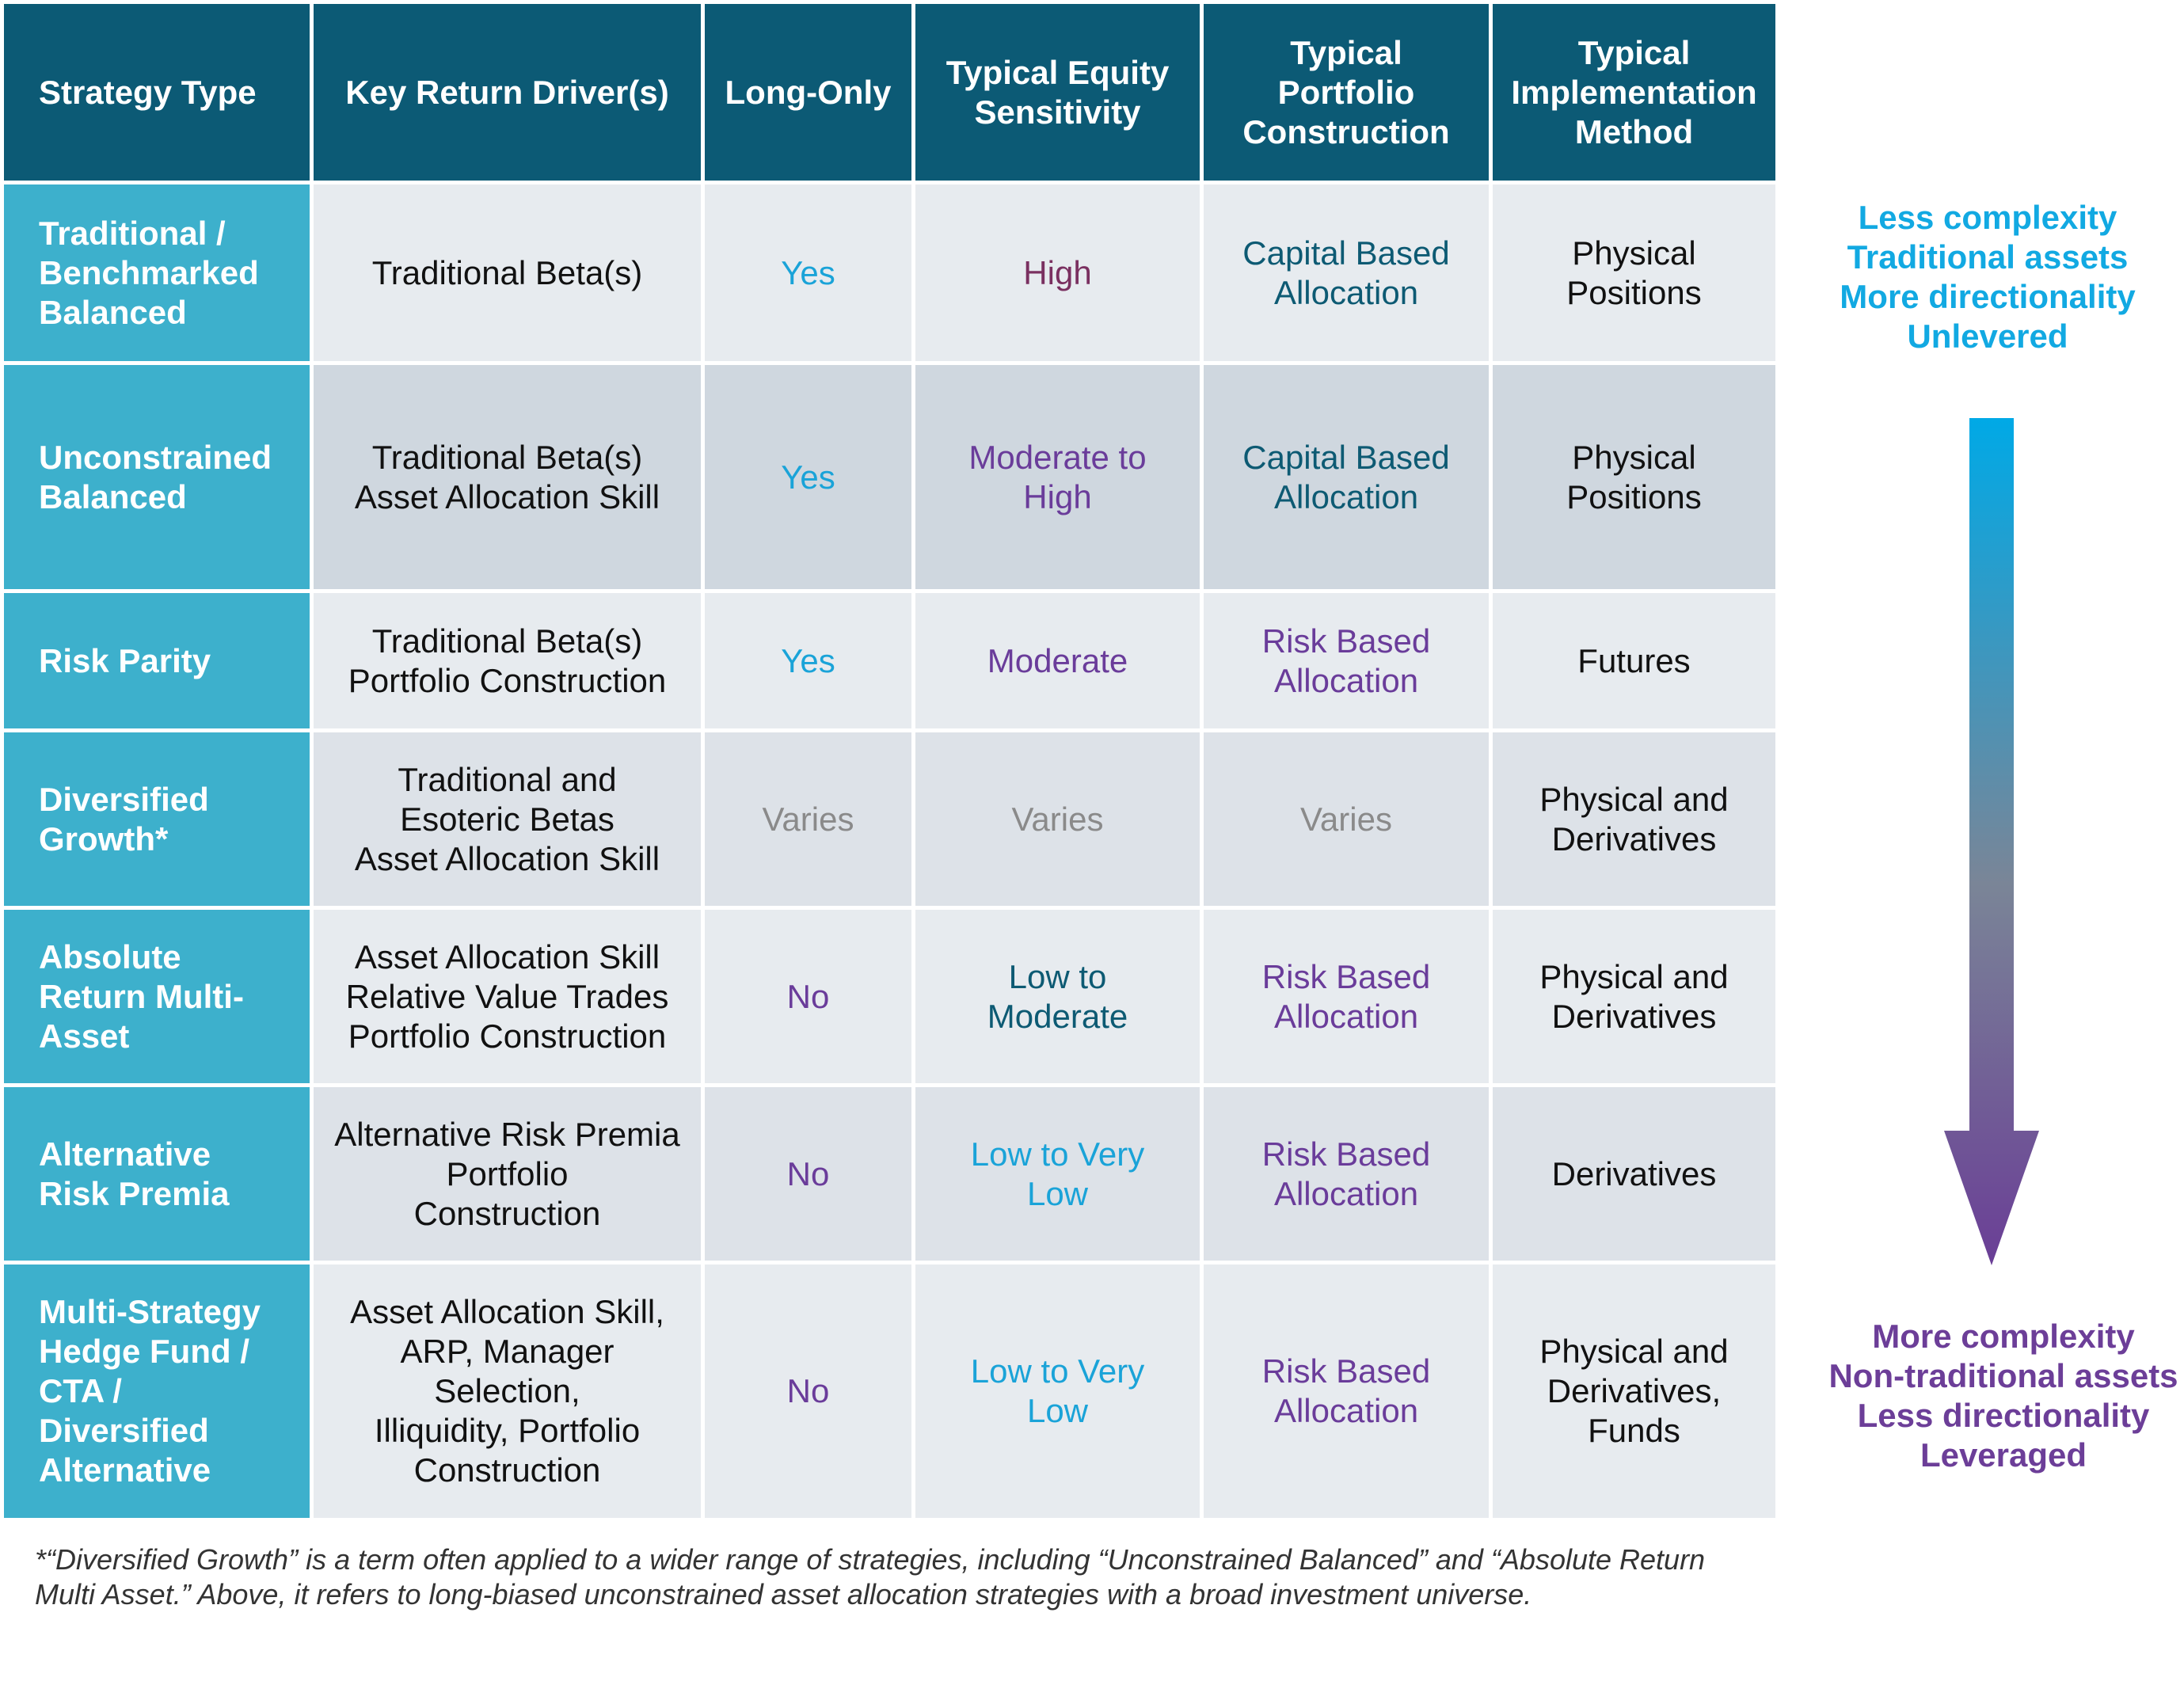 The image size is (2184, 1681). What do you see at coordinates (508, 92) in the screenshot?
I see `header-key-return-drivers: Key Return Driver(s)` at bounding box center [508, 92].